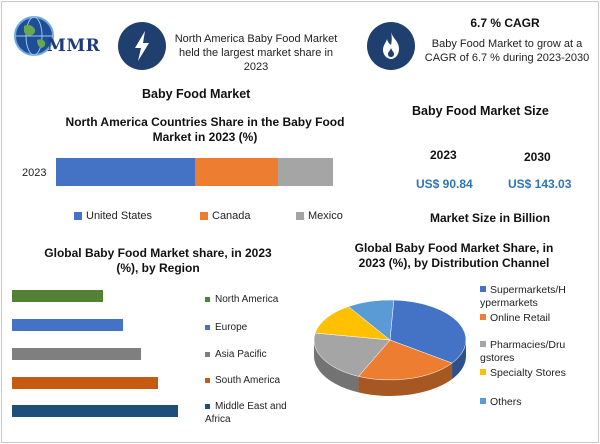 The width and height of the screenshot is (600, 444). Describe the element at coordinates (371, 320) in the screenshot. I see `pie-slice-others` at that location.